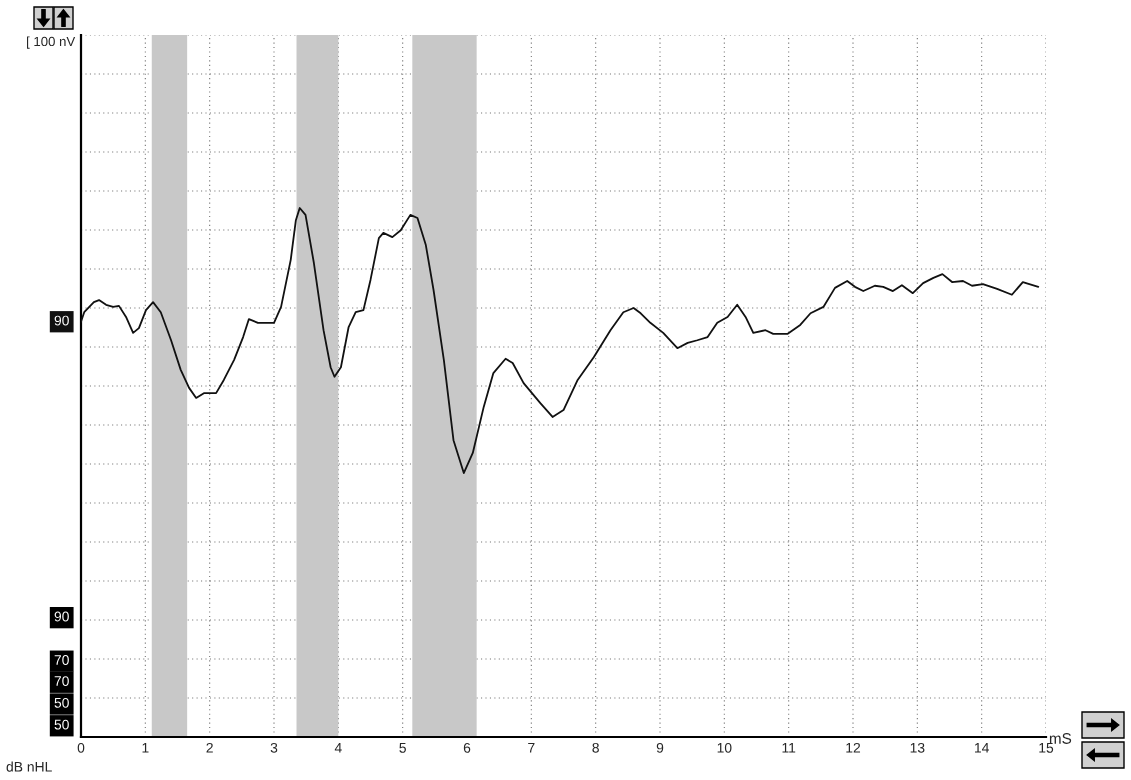 Image resolution: width=1131 pixels, height=780 pixels. What do you see at coordinates (51, 42) in the screenshot?
I see `text: [ 100 nV` at bounding box center [51, 42].